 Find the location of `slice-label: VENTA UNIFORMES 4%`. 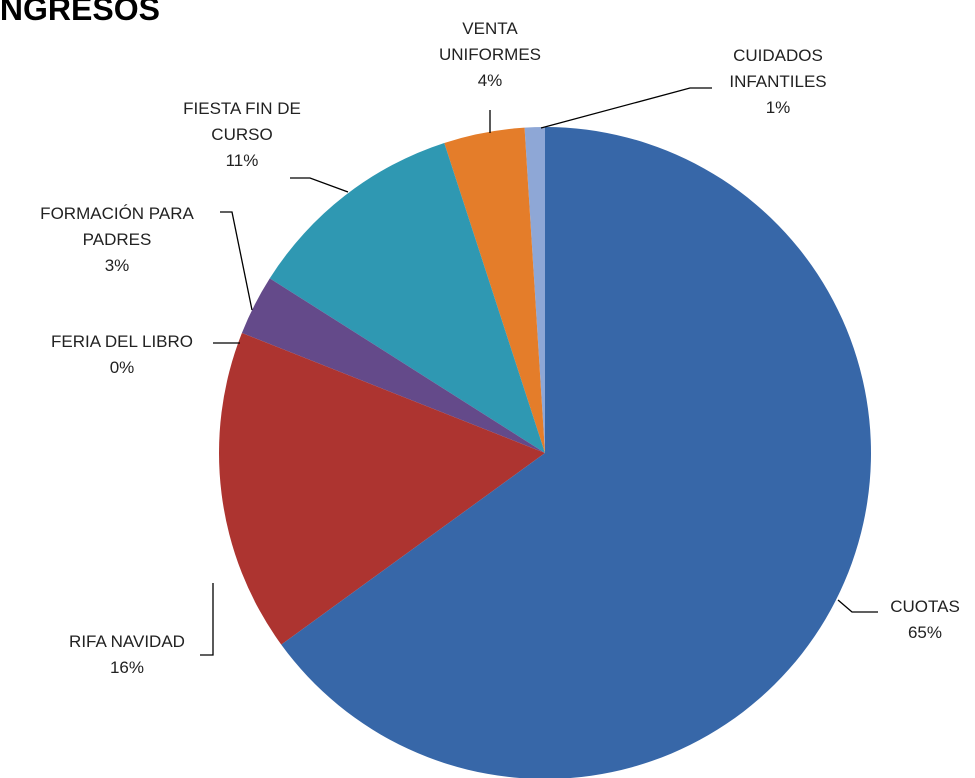

slice-label: VENTA UNIFORMES 4% is located at coordinates (490, 55).